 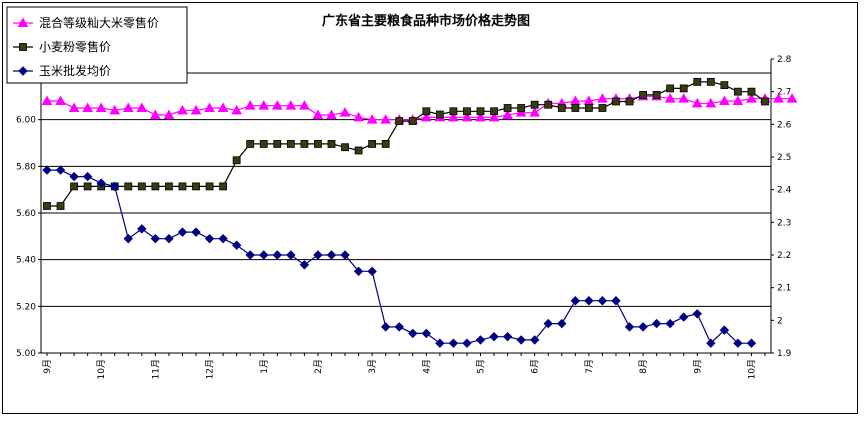 I want to click on x-month-label: 11月, so click(x=155, y=369).